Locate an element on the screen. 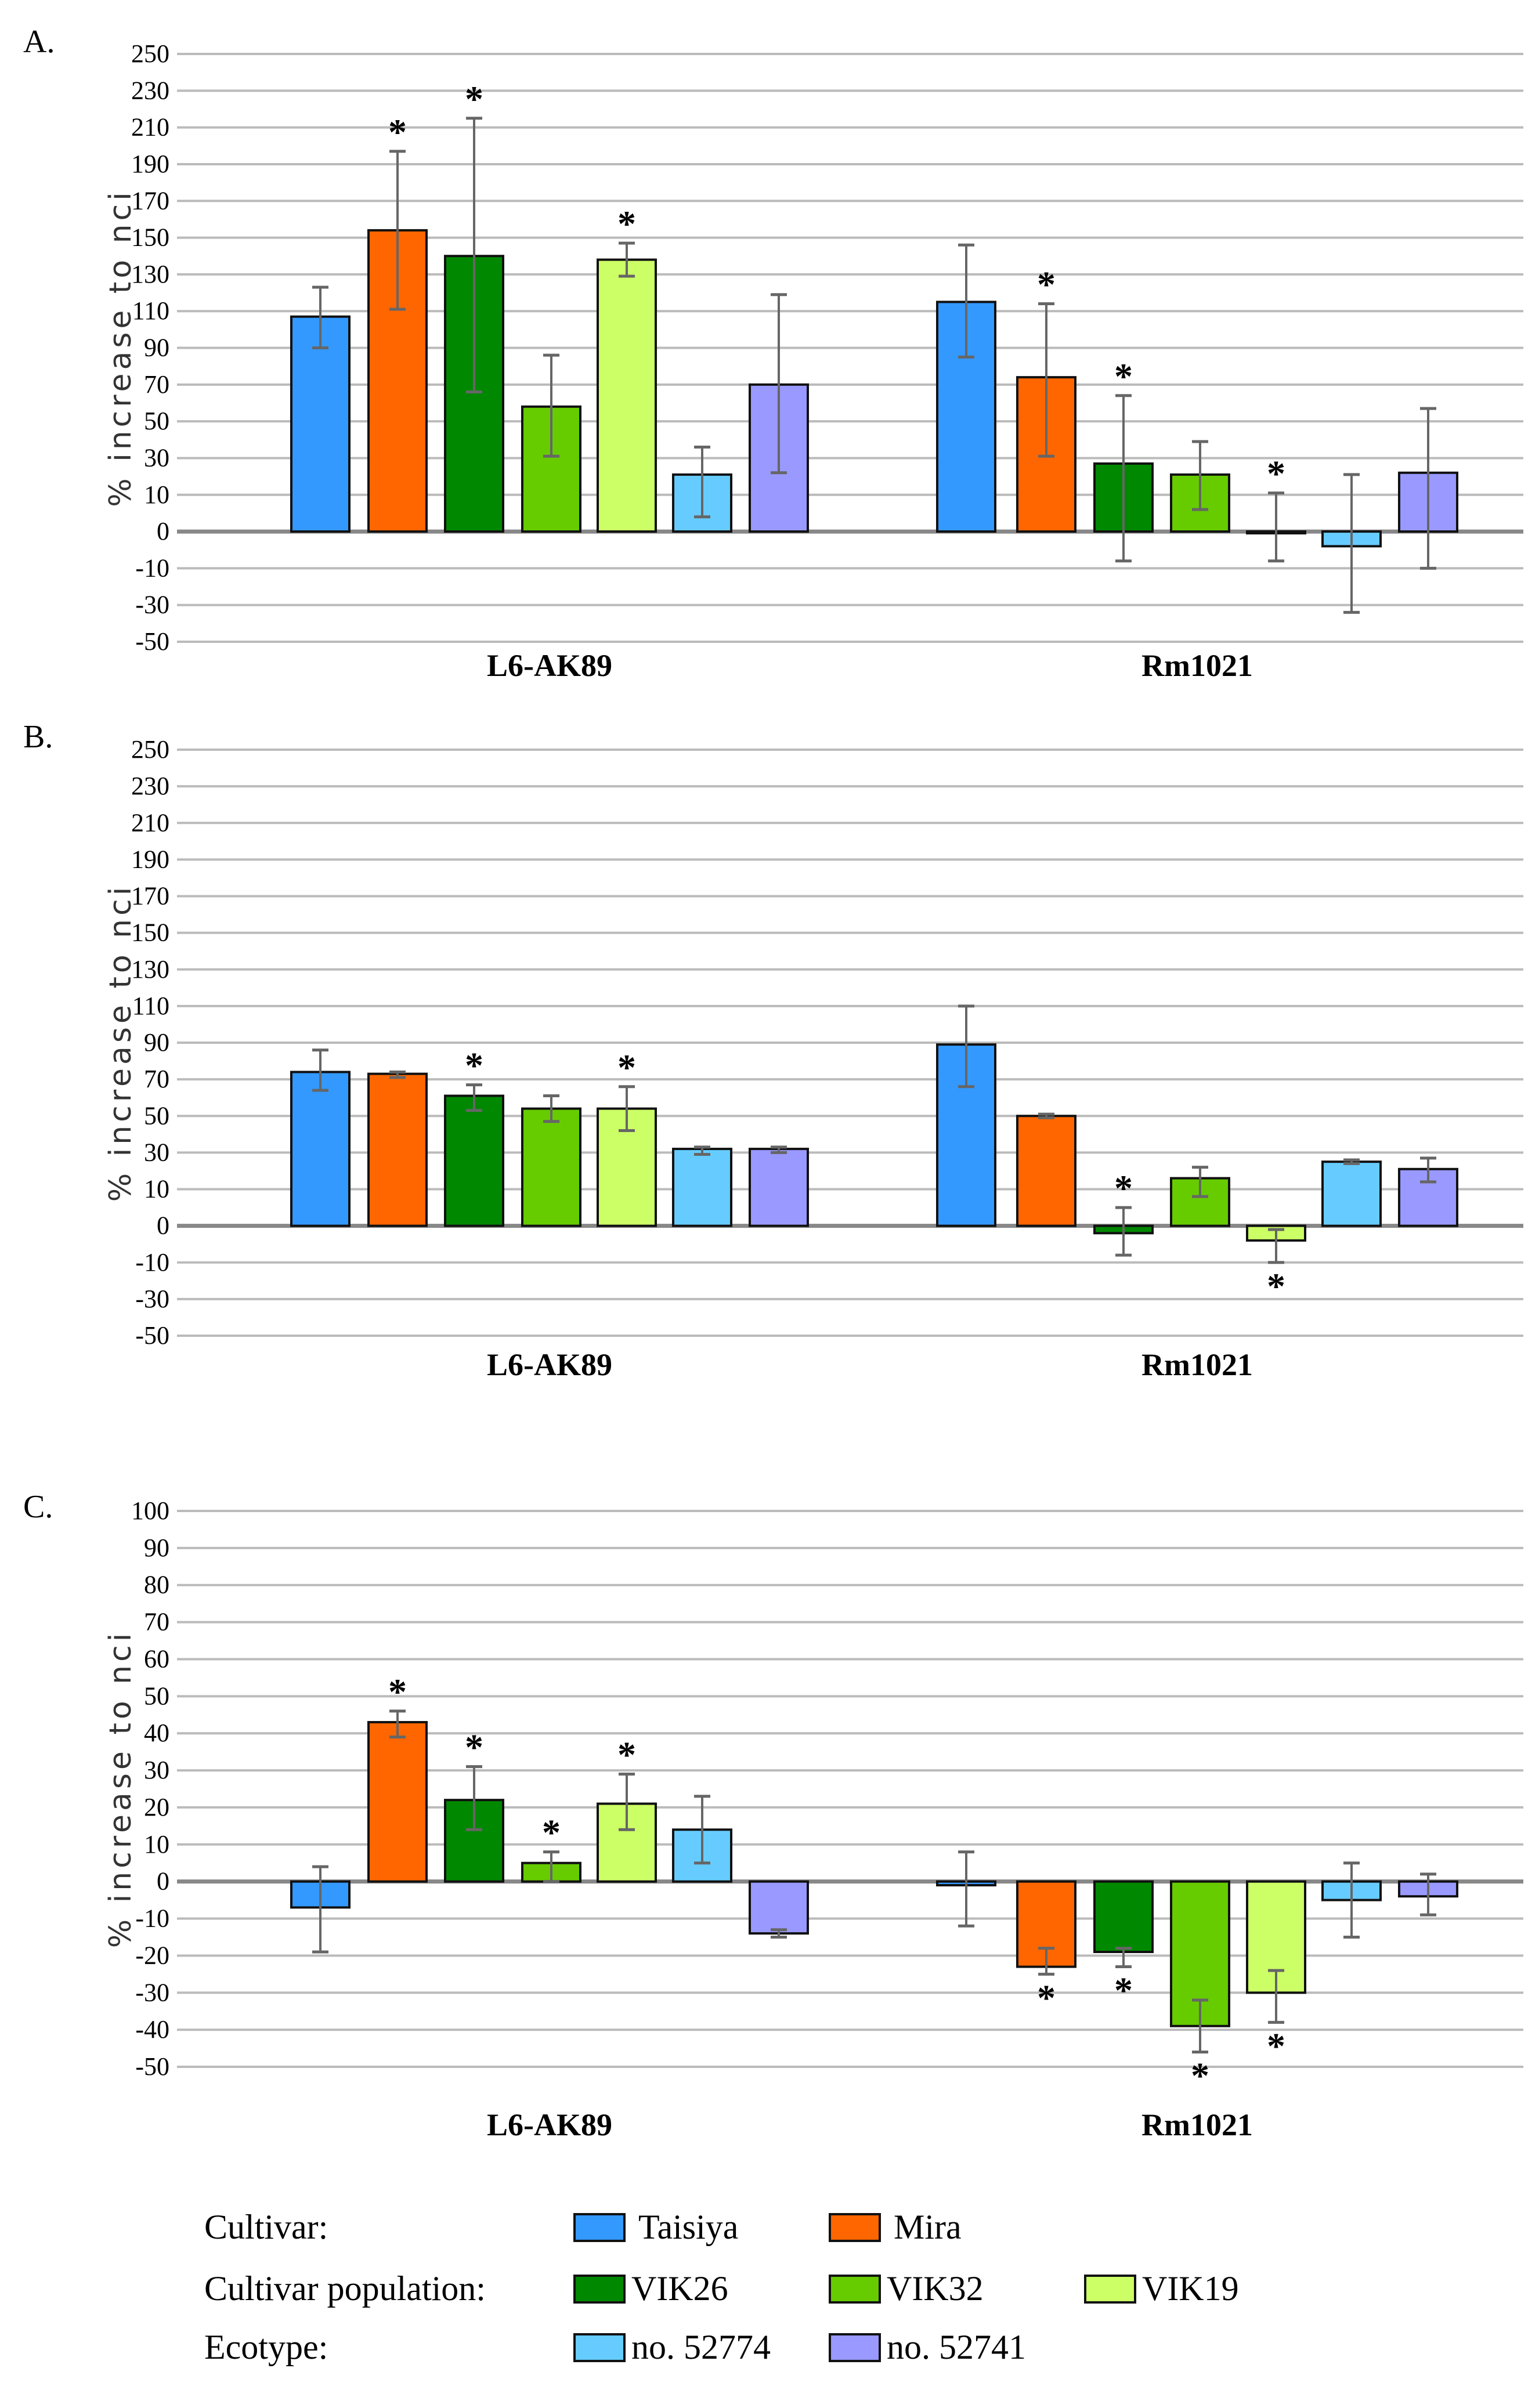  panel-label: A. is located at coordinates (39, 42).